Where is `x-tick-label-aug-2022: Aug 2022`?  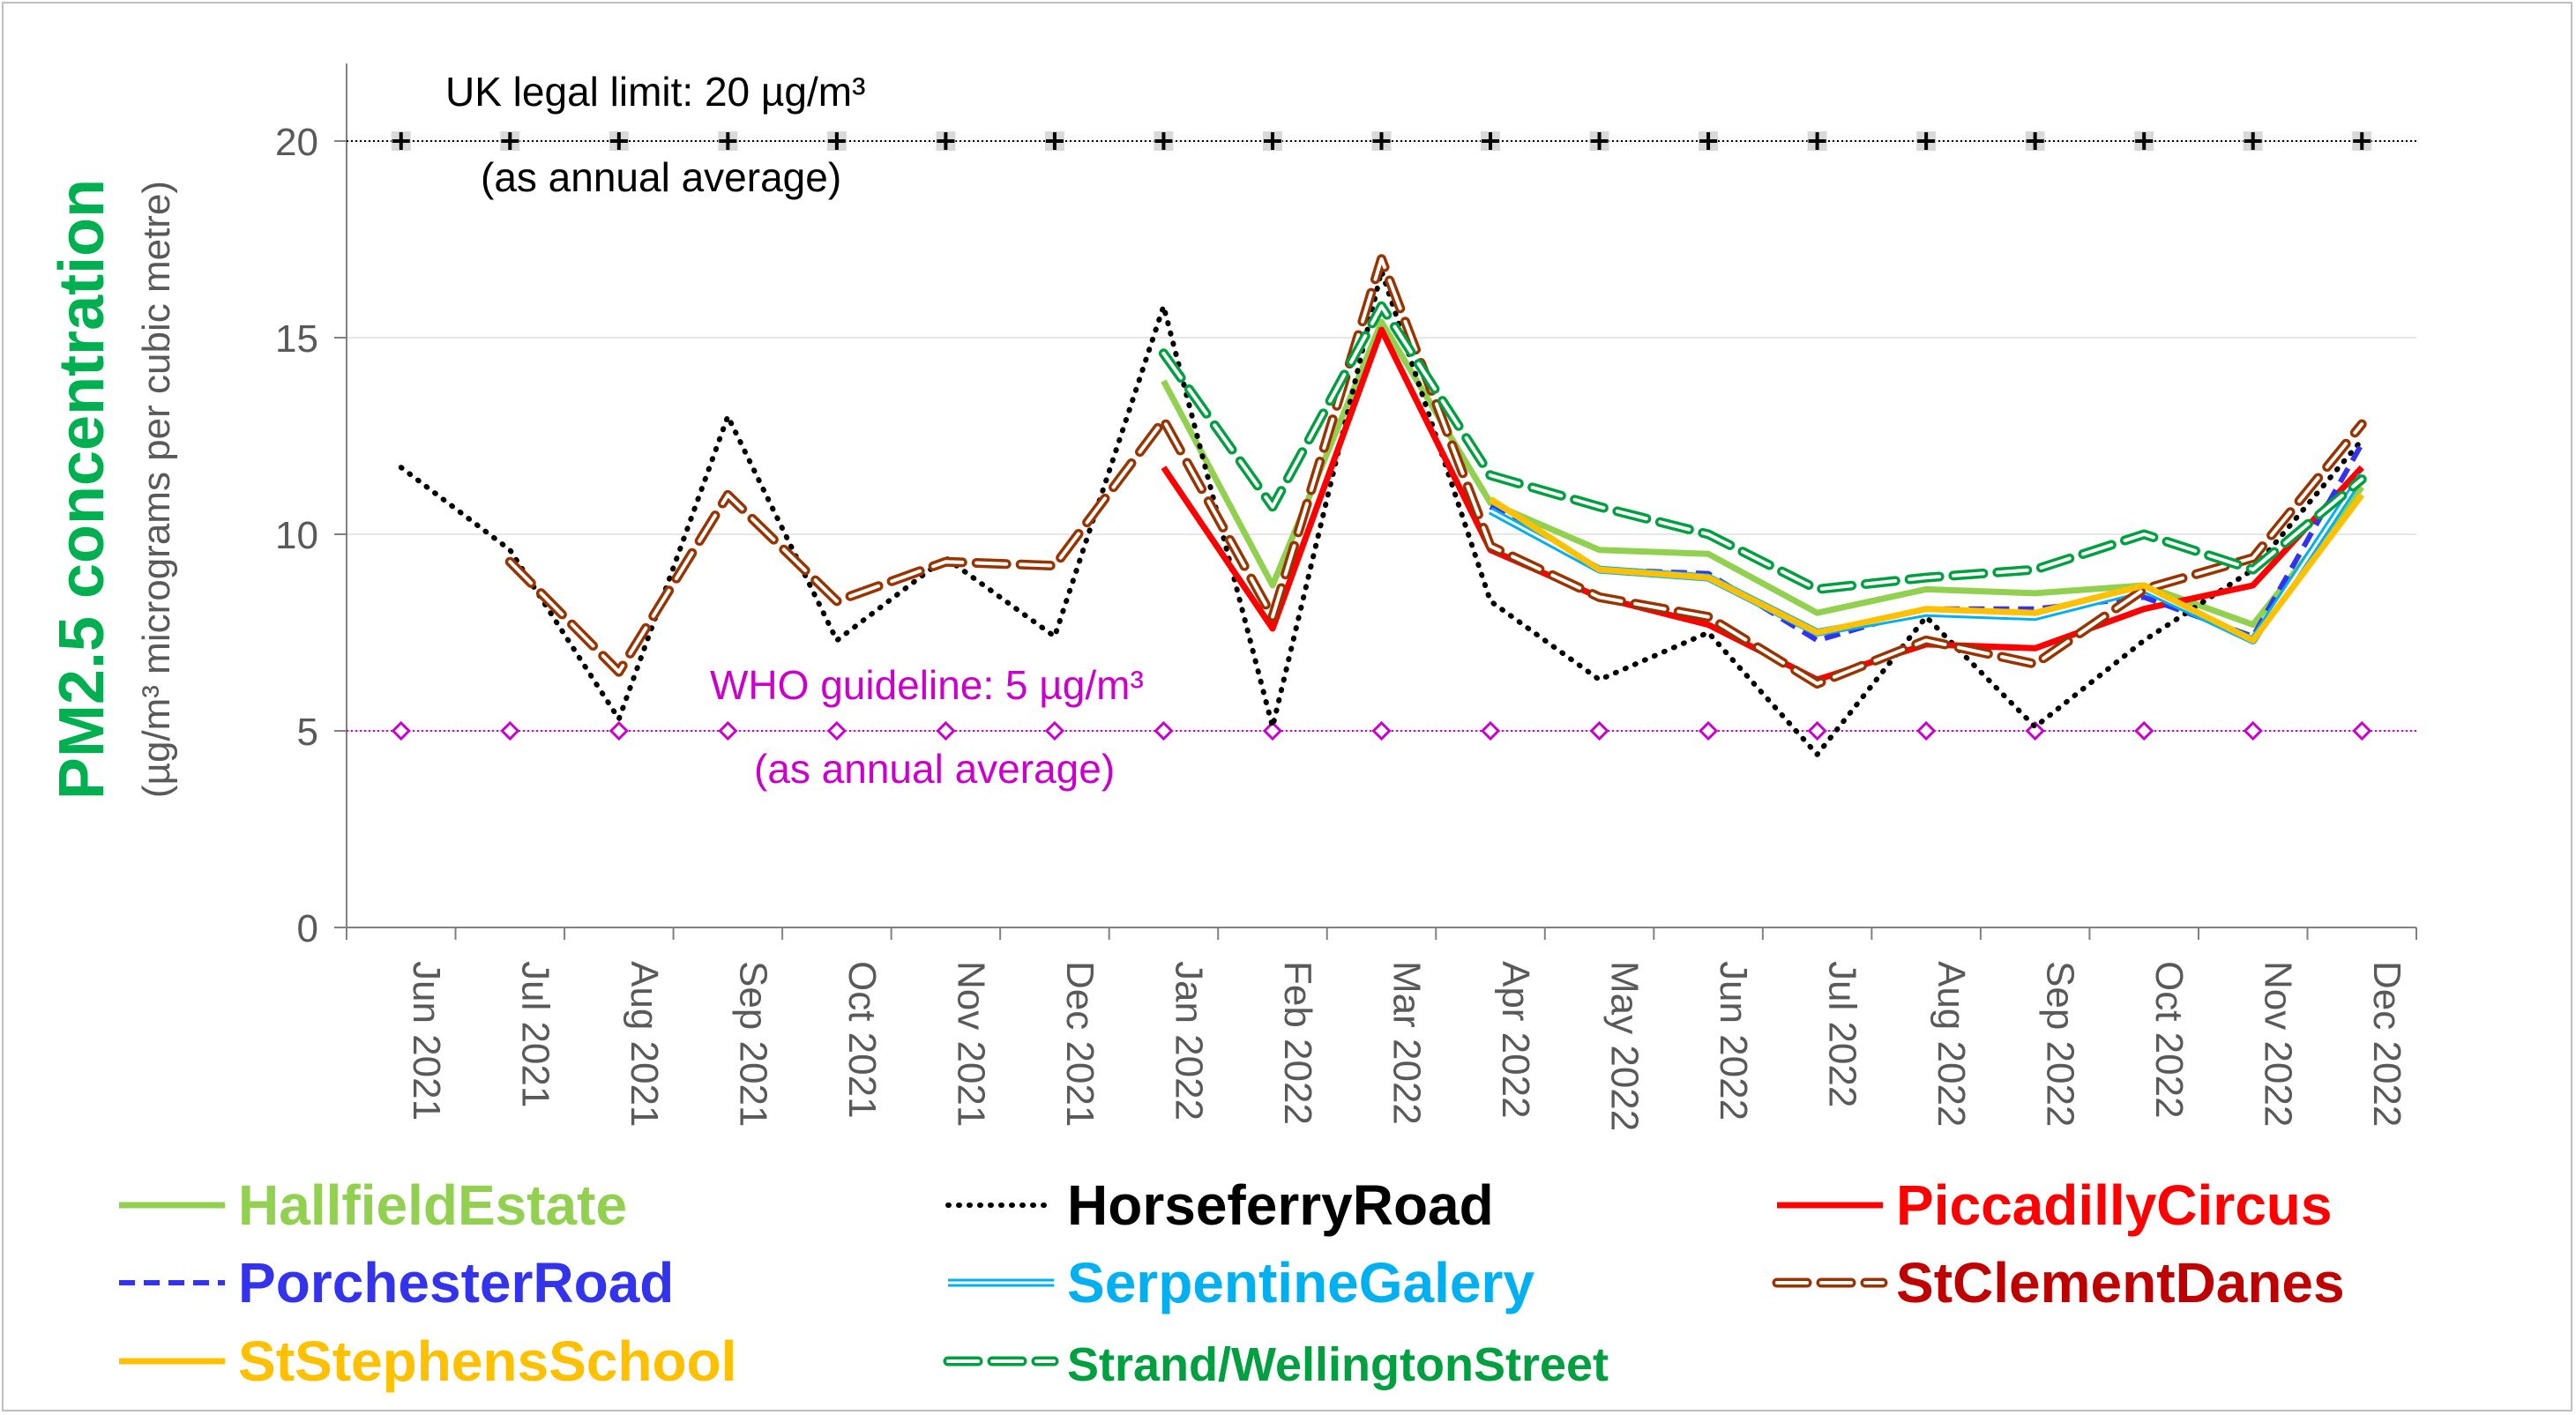 x-tick-label-aug-2022: Aug 2022 is located at coordinates (1951, 1044).